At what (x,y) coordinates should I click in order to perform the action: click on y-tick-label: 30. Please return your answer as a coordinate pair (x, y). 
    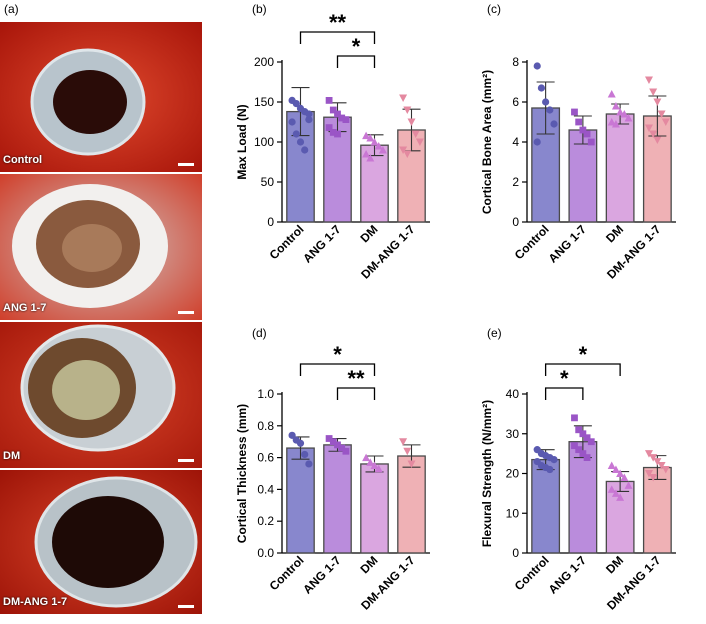
    Looking at the image, I should click on (513, 434).